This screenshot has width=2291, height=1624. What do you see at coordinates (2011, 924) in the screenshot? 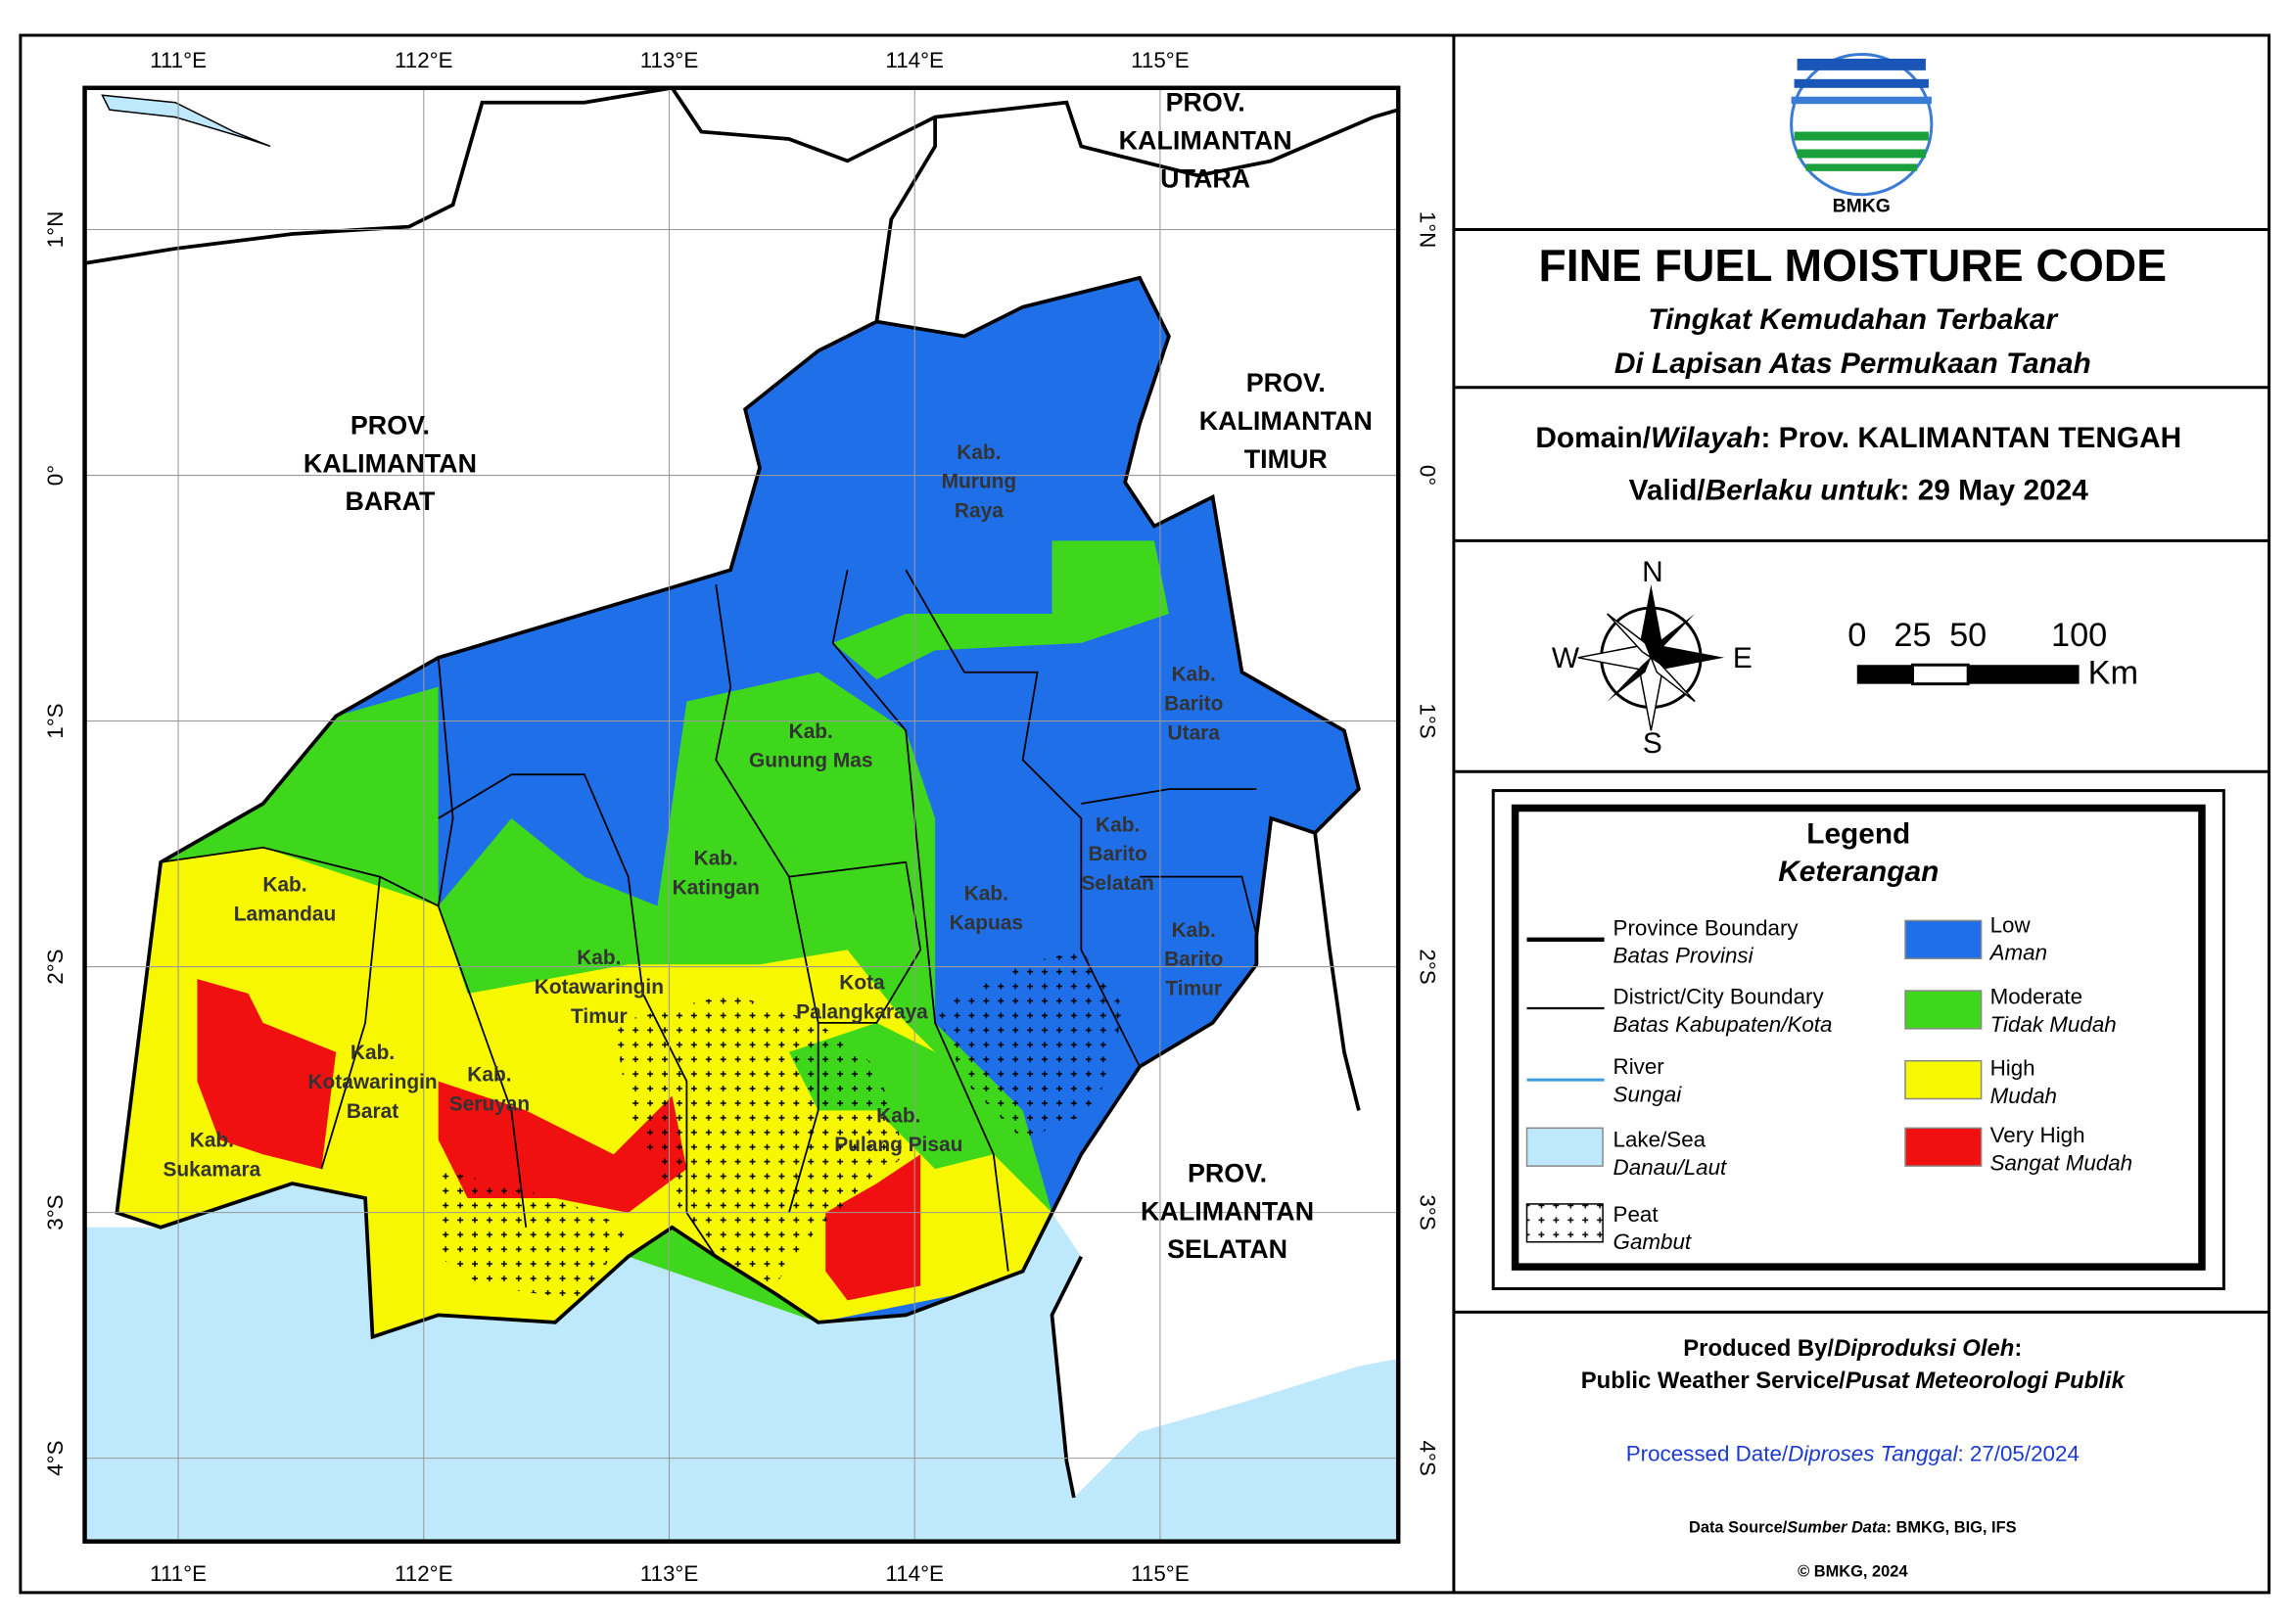
I see `legend-label: Low` at bounding box center [2011, 924].